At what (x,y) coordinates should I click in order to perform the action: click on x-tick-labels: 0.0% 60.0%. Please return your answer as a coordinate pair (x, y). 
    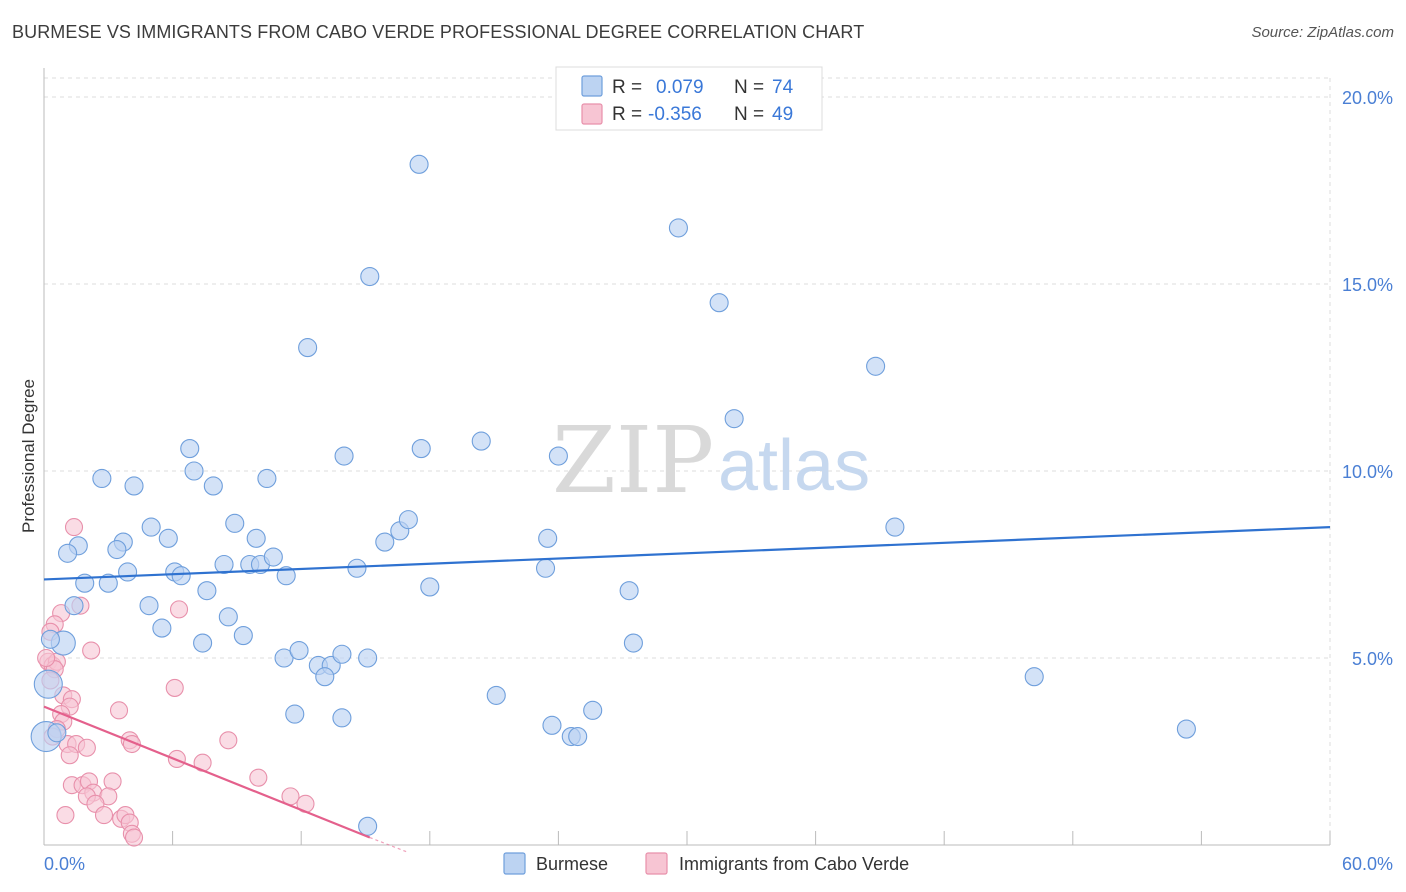
    Looking at the image, I should click on (718, 864).